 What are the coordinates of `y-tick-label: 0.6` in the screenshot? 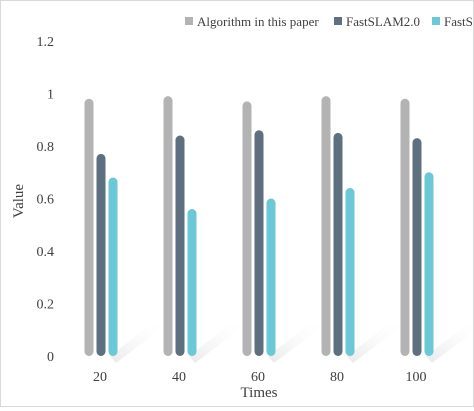 It's located at (46, 200).